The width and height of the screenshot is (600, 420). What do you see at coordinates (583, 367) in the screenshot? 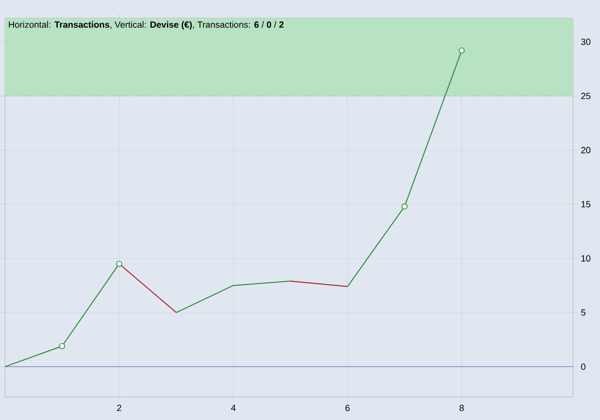
I see `y-tick-label: 0` at bounding box center [583, 367].